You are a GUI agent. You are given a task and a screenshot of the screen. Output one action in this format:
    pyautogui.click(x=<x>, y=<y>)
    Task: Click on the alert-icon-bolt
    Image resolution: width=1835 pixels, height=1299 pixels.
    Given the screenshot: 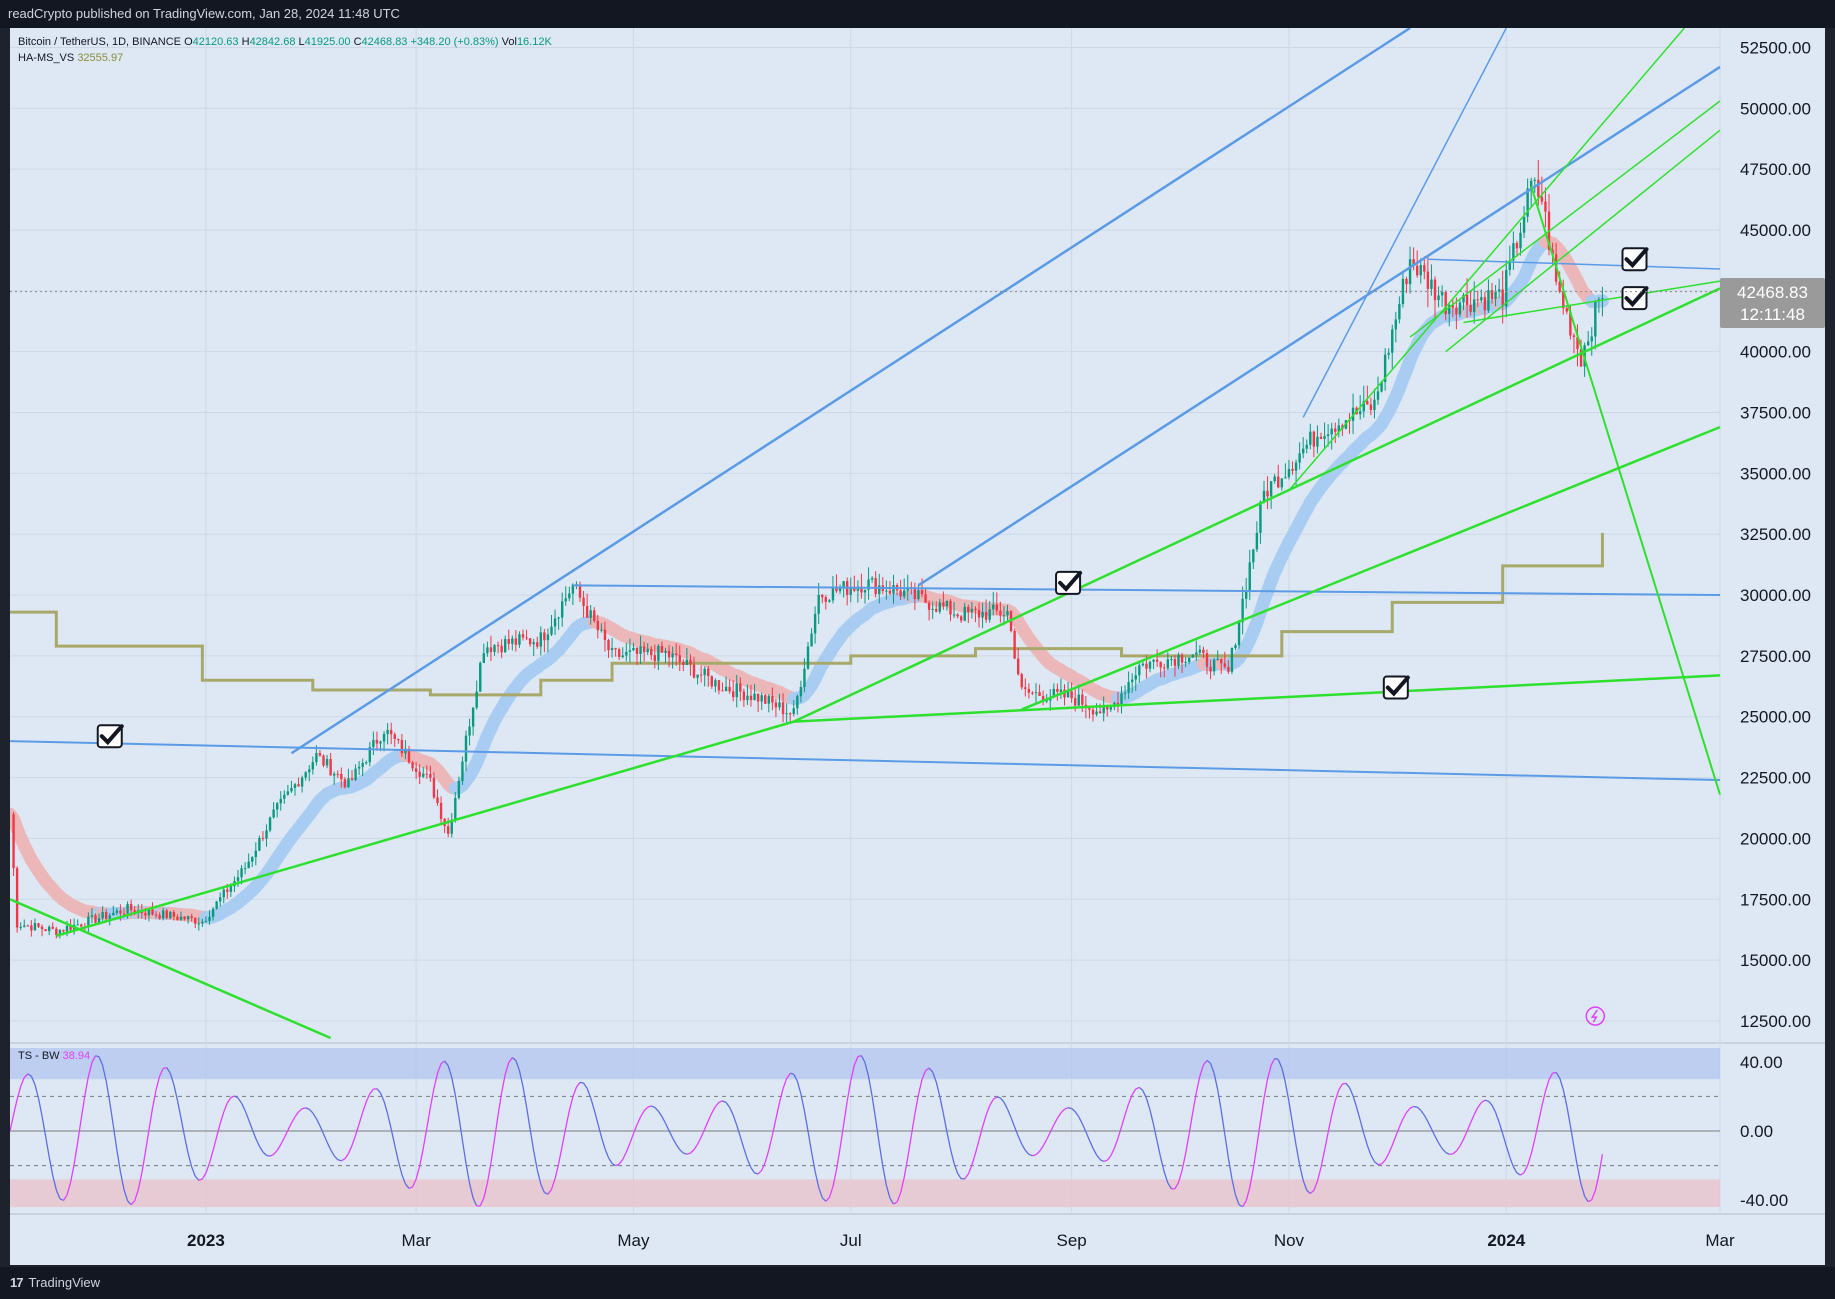 What is the action you would take?
    pyautogui.click(x=1594, y=1016)
    